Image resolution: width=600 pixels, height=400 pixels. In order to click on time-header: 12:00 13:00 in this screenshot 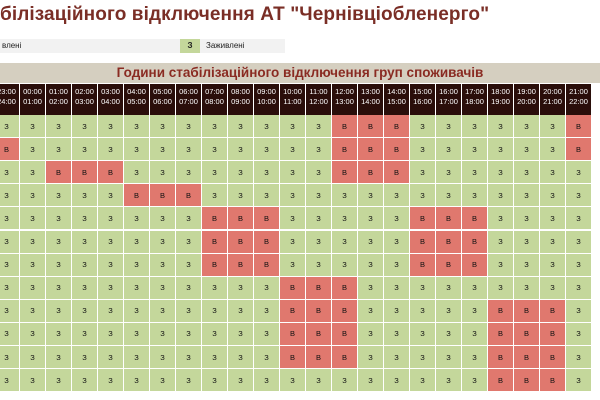, I will do `click(344, 99)`.